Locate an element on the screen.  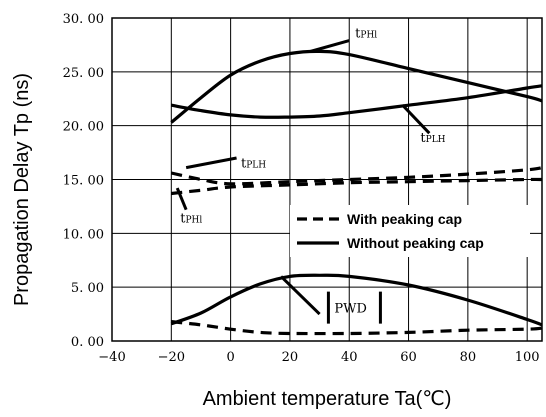
annotation-leader-tplh-lower is located at coordinates (211, 163).